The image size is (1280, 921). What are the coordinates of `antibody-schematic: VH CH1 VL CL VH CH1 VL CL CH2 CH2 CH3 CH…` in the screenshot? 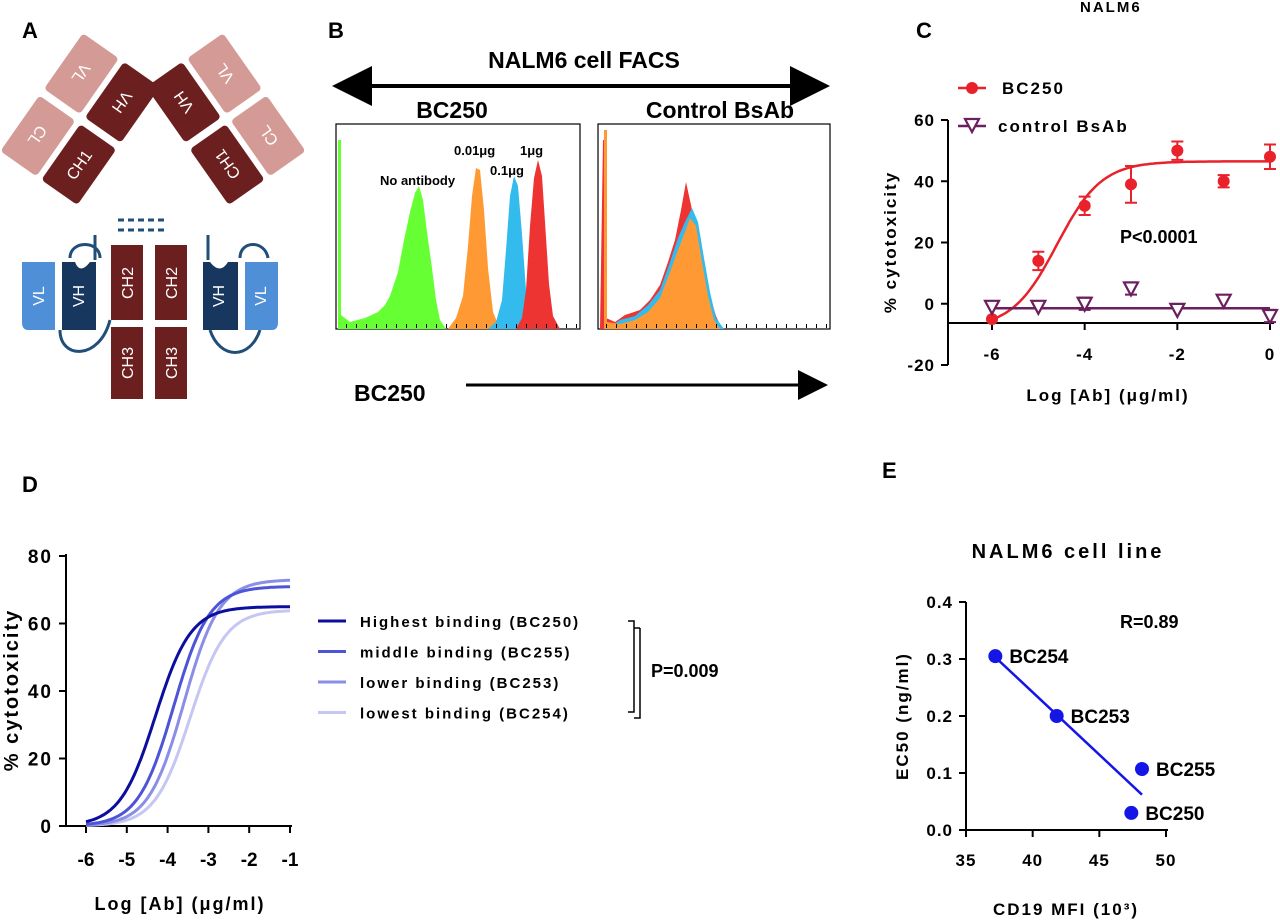 It's located at (153, 216).